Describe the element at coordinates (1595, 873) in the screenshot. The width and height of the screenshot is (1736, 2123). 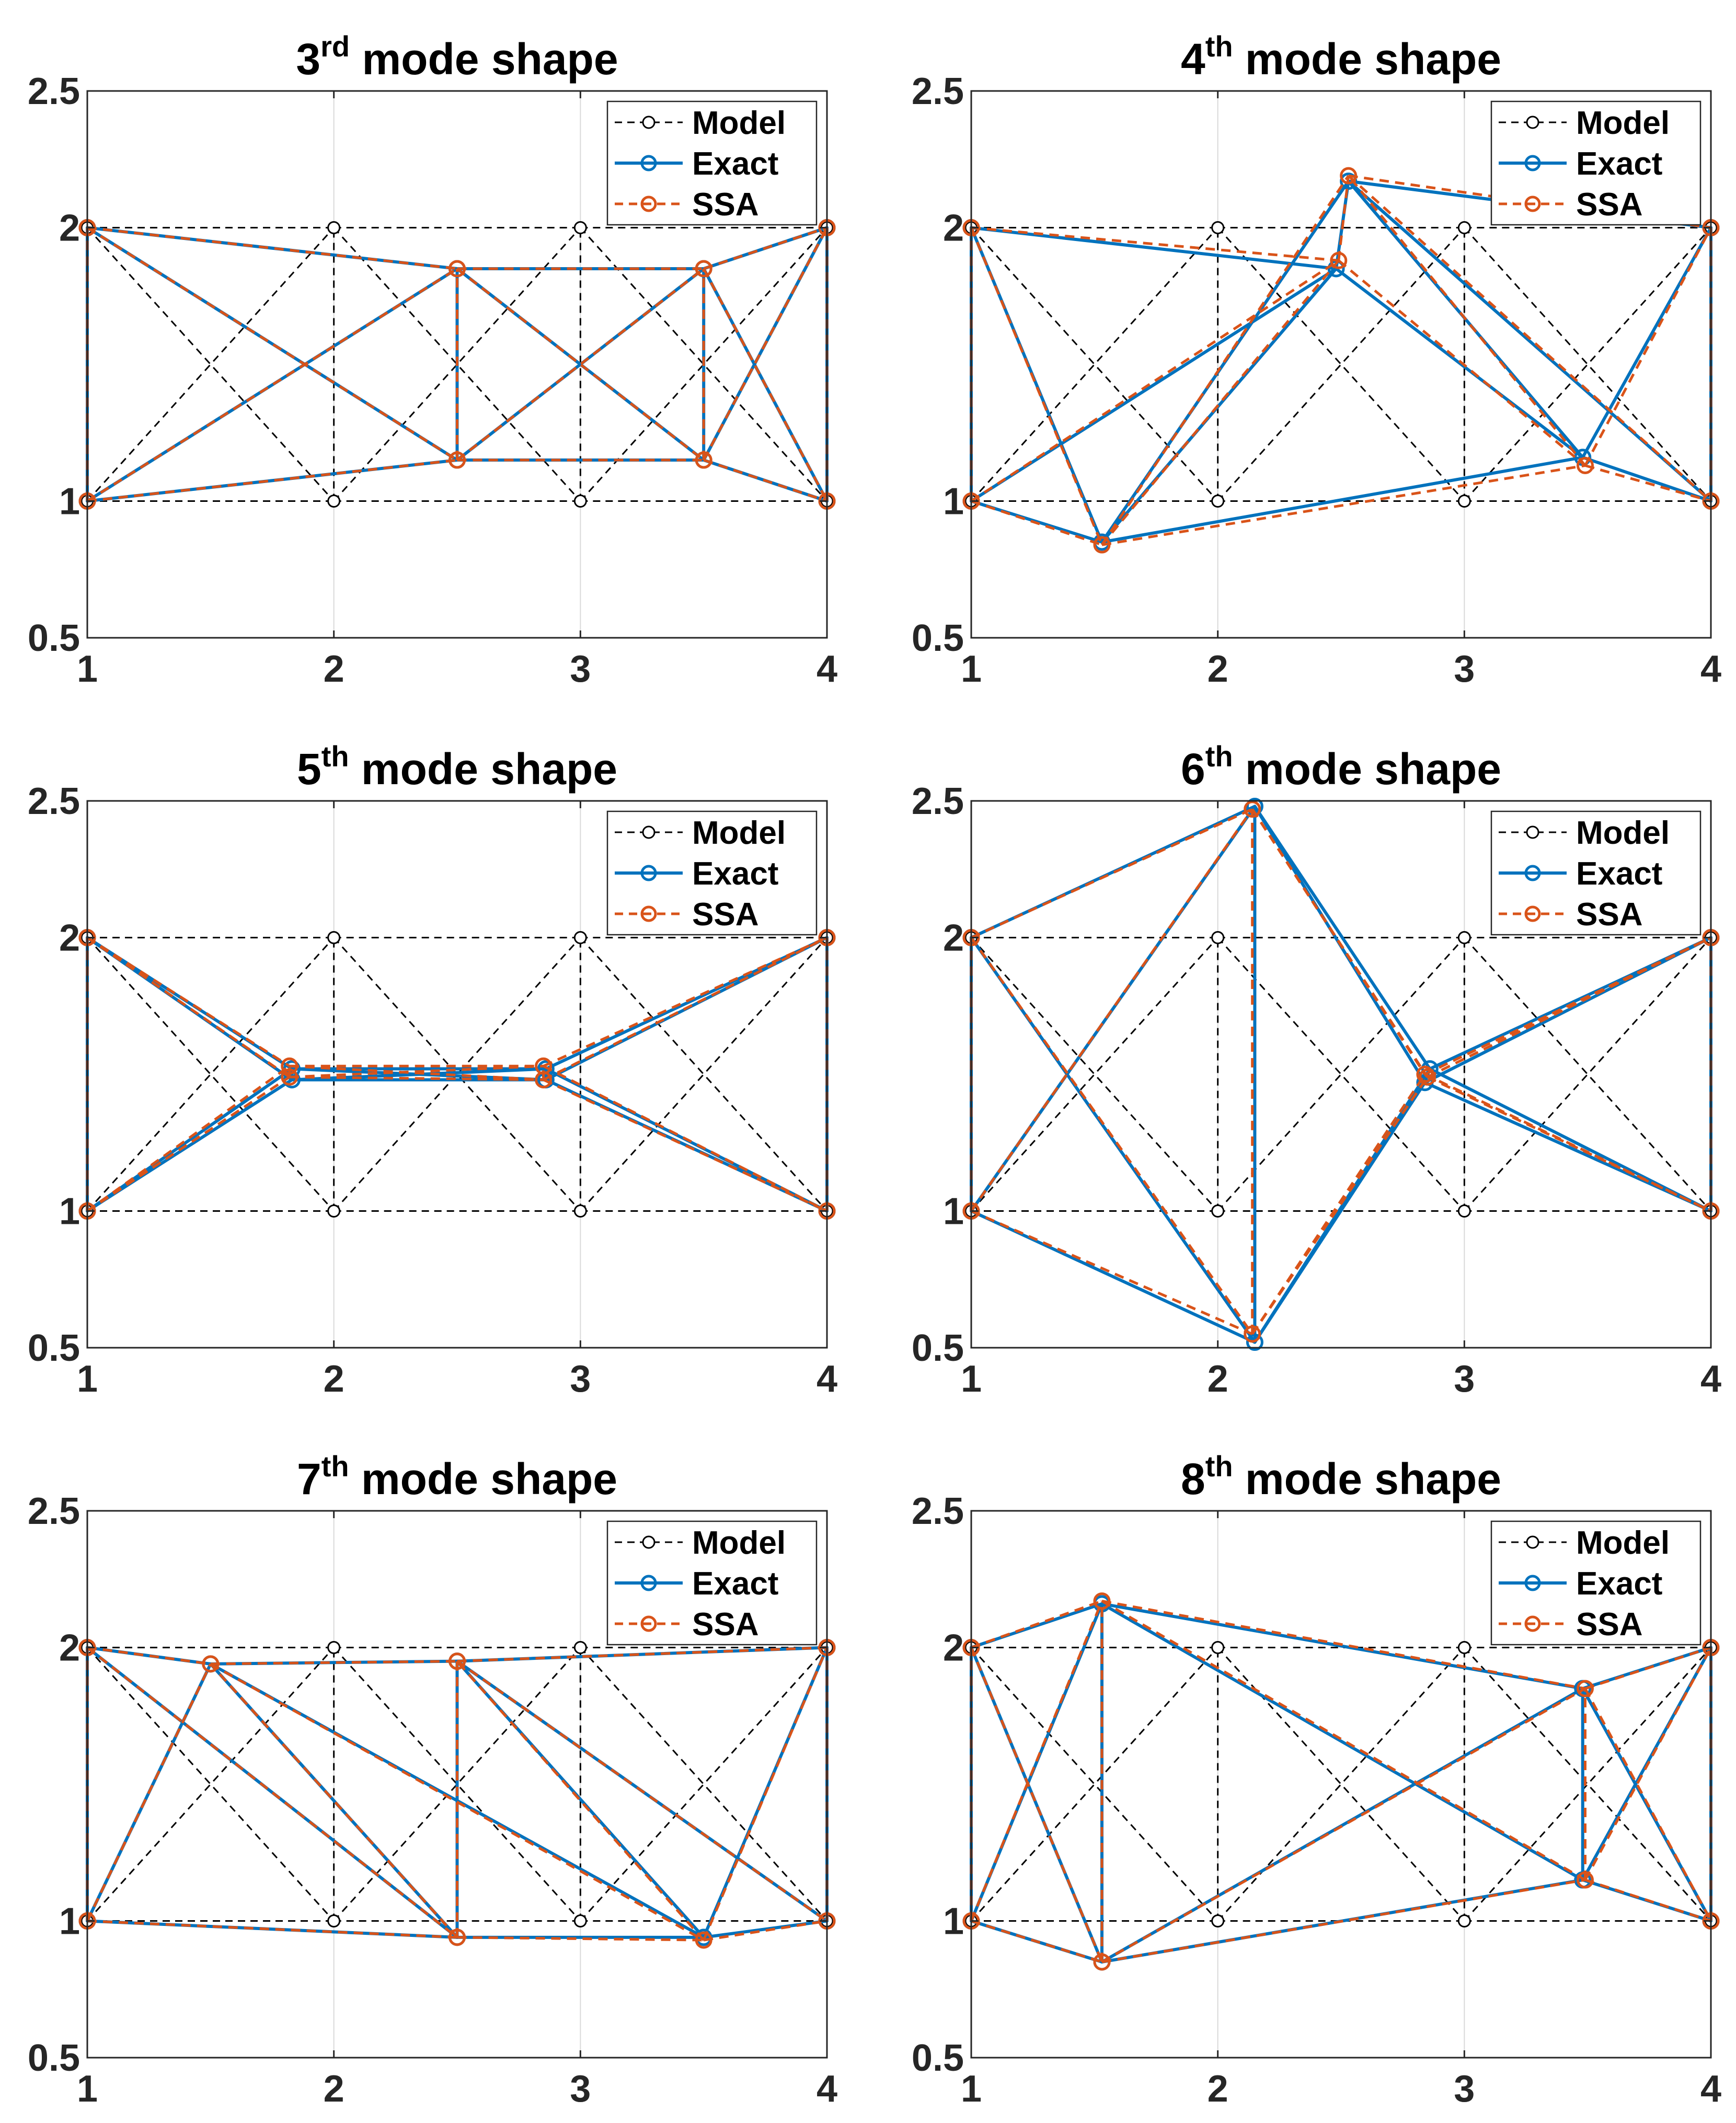
I see `legend: Model Exact SSA` at that location.